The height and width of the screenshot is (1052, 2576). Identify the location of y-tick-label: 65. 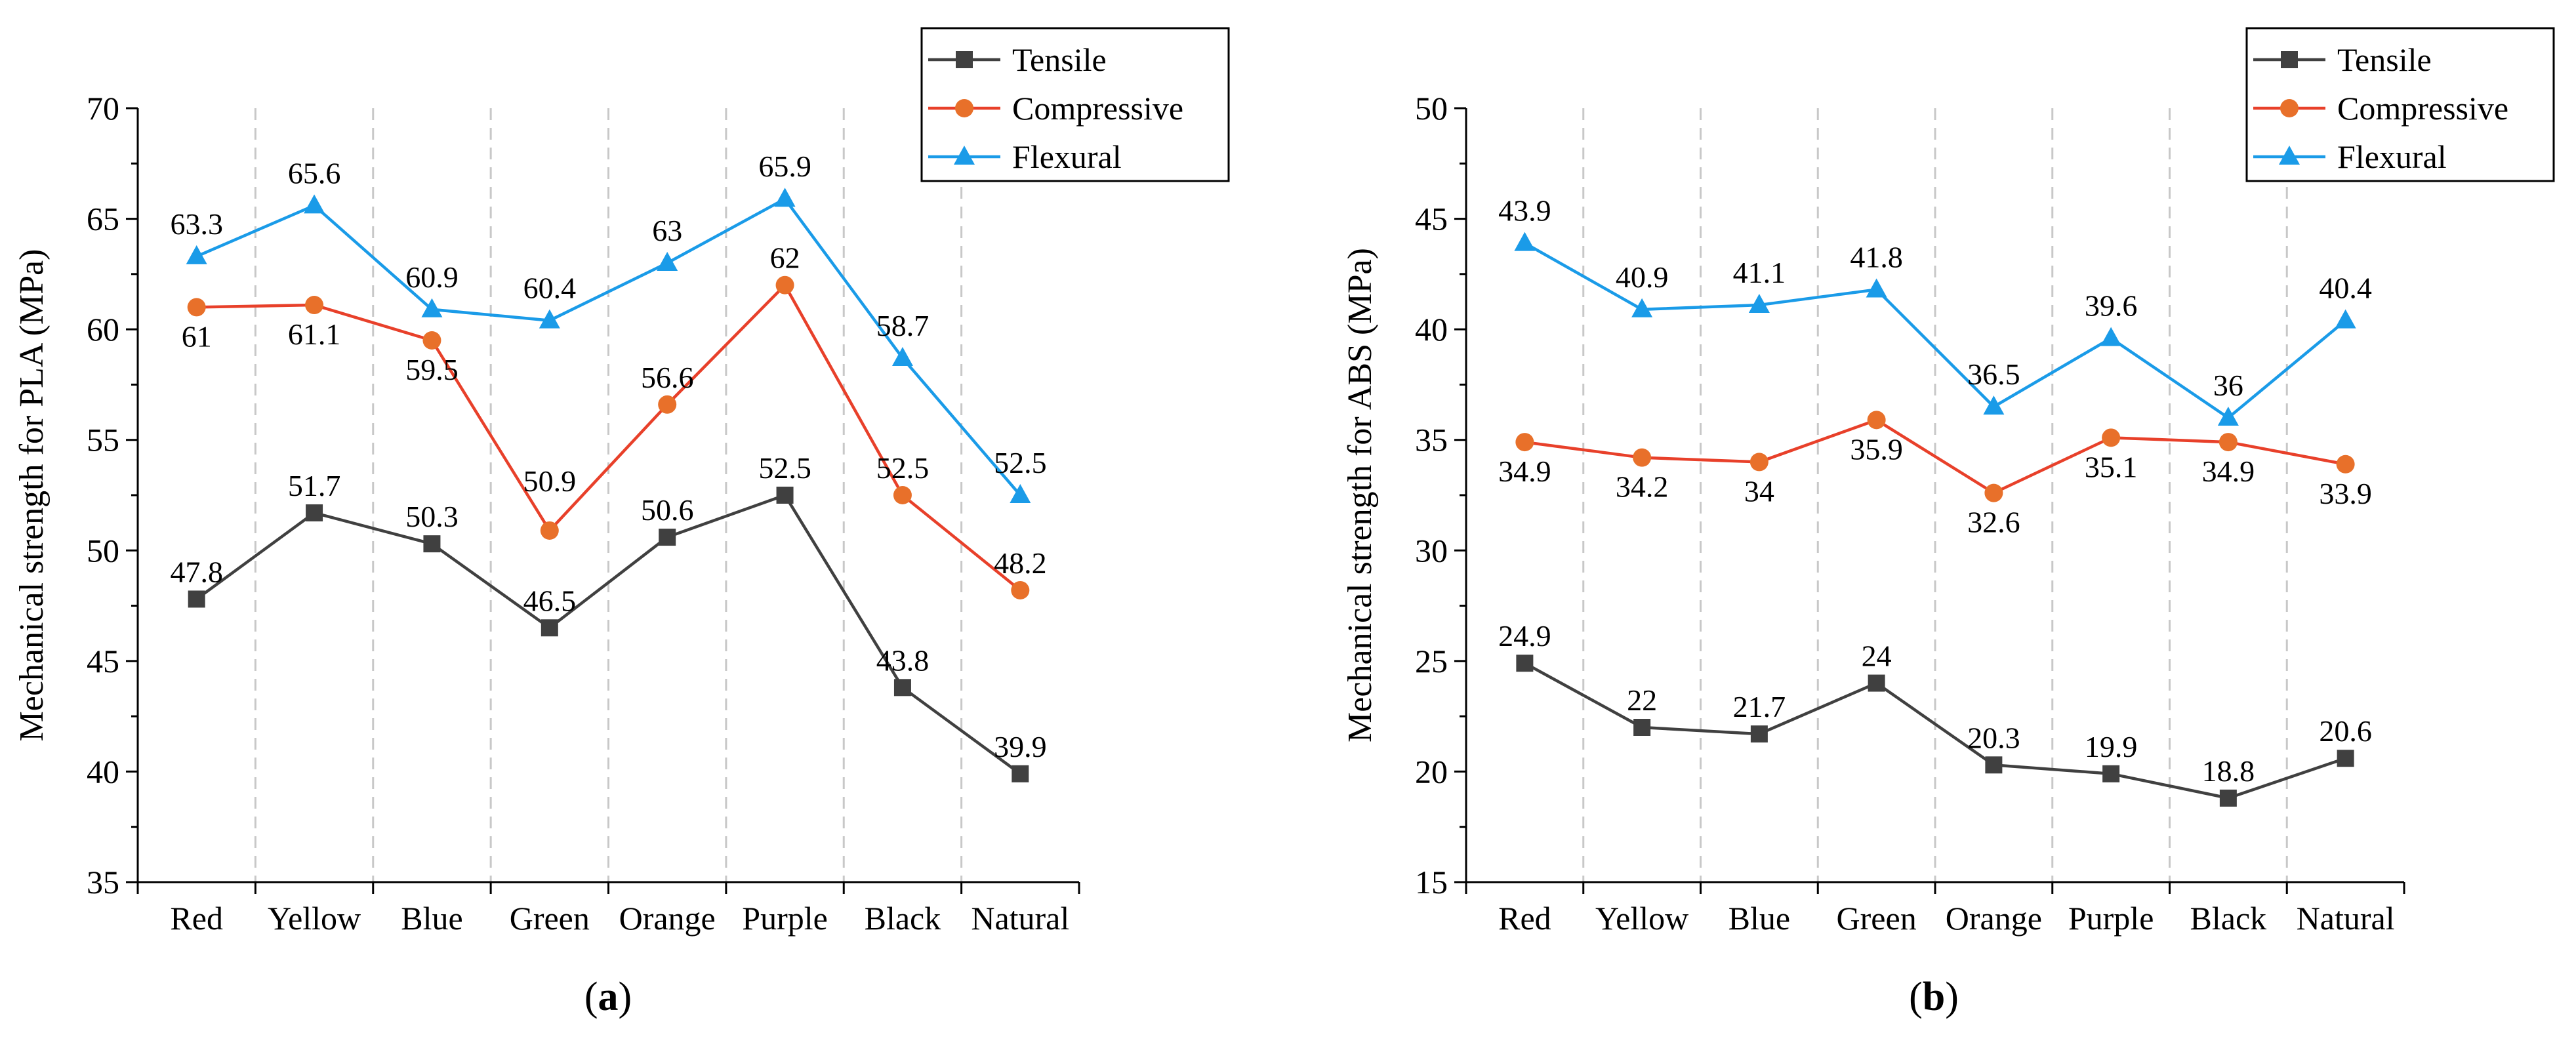
(103, 219).